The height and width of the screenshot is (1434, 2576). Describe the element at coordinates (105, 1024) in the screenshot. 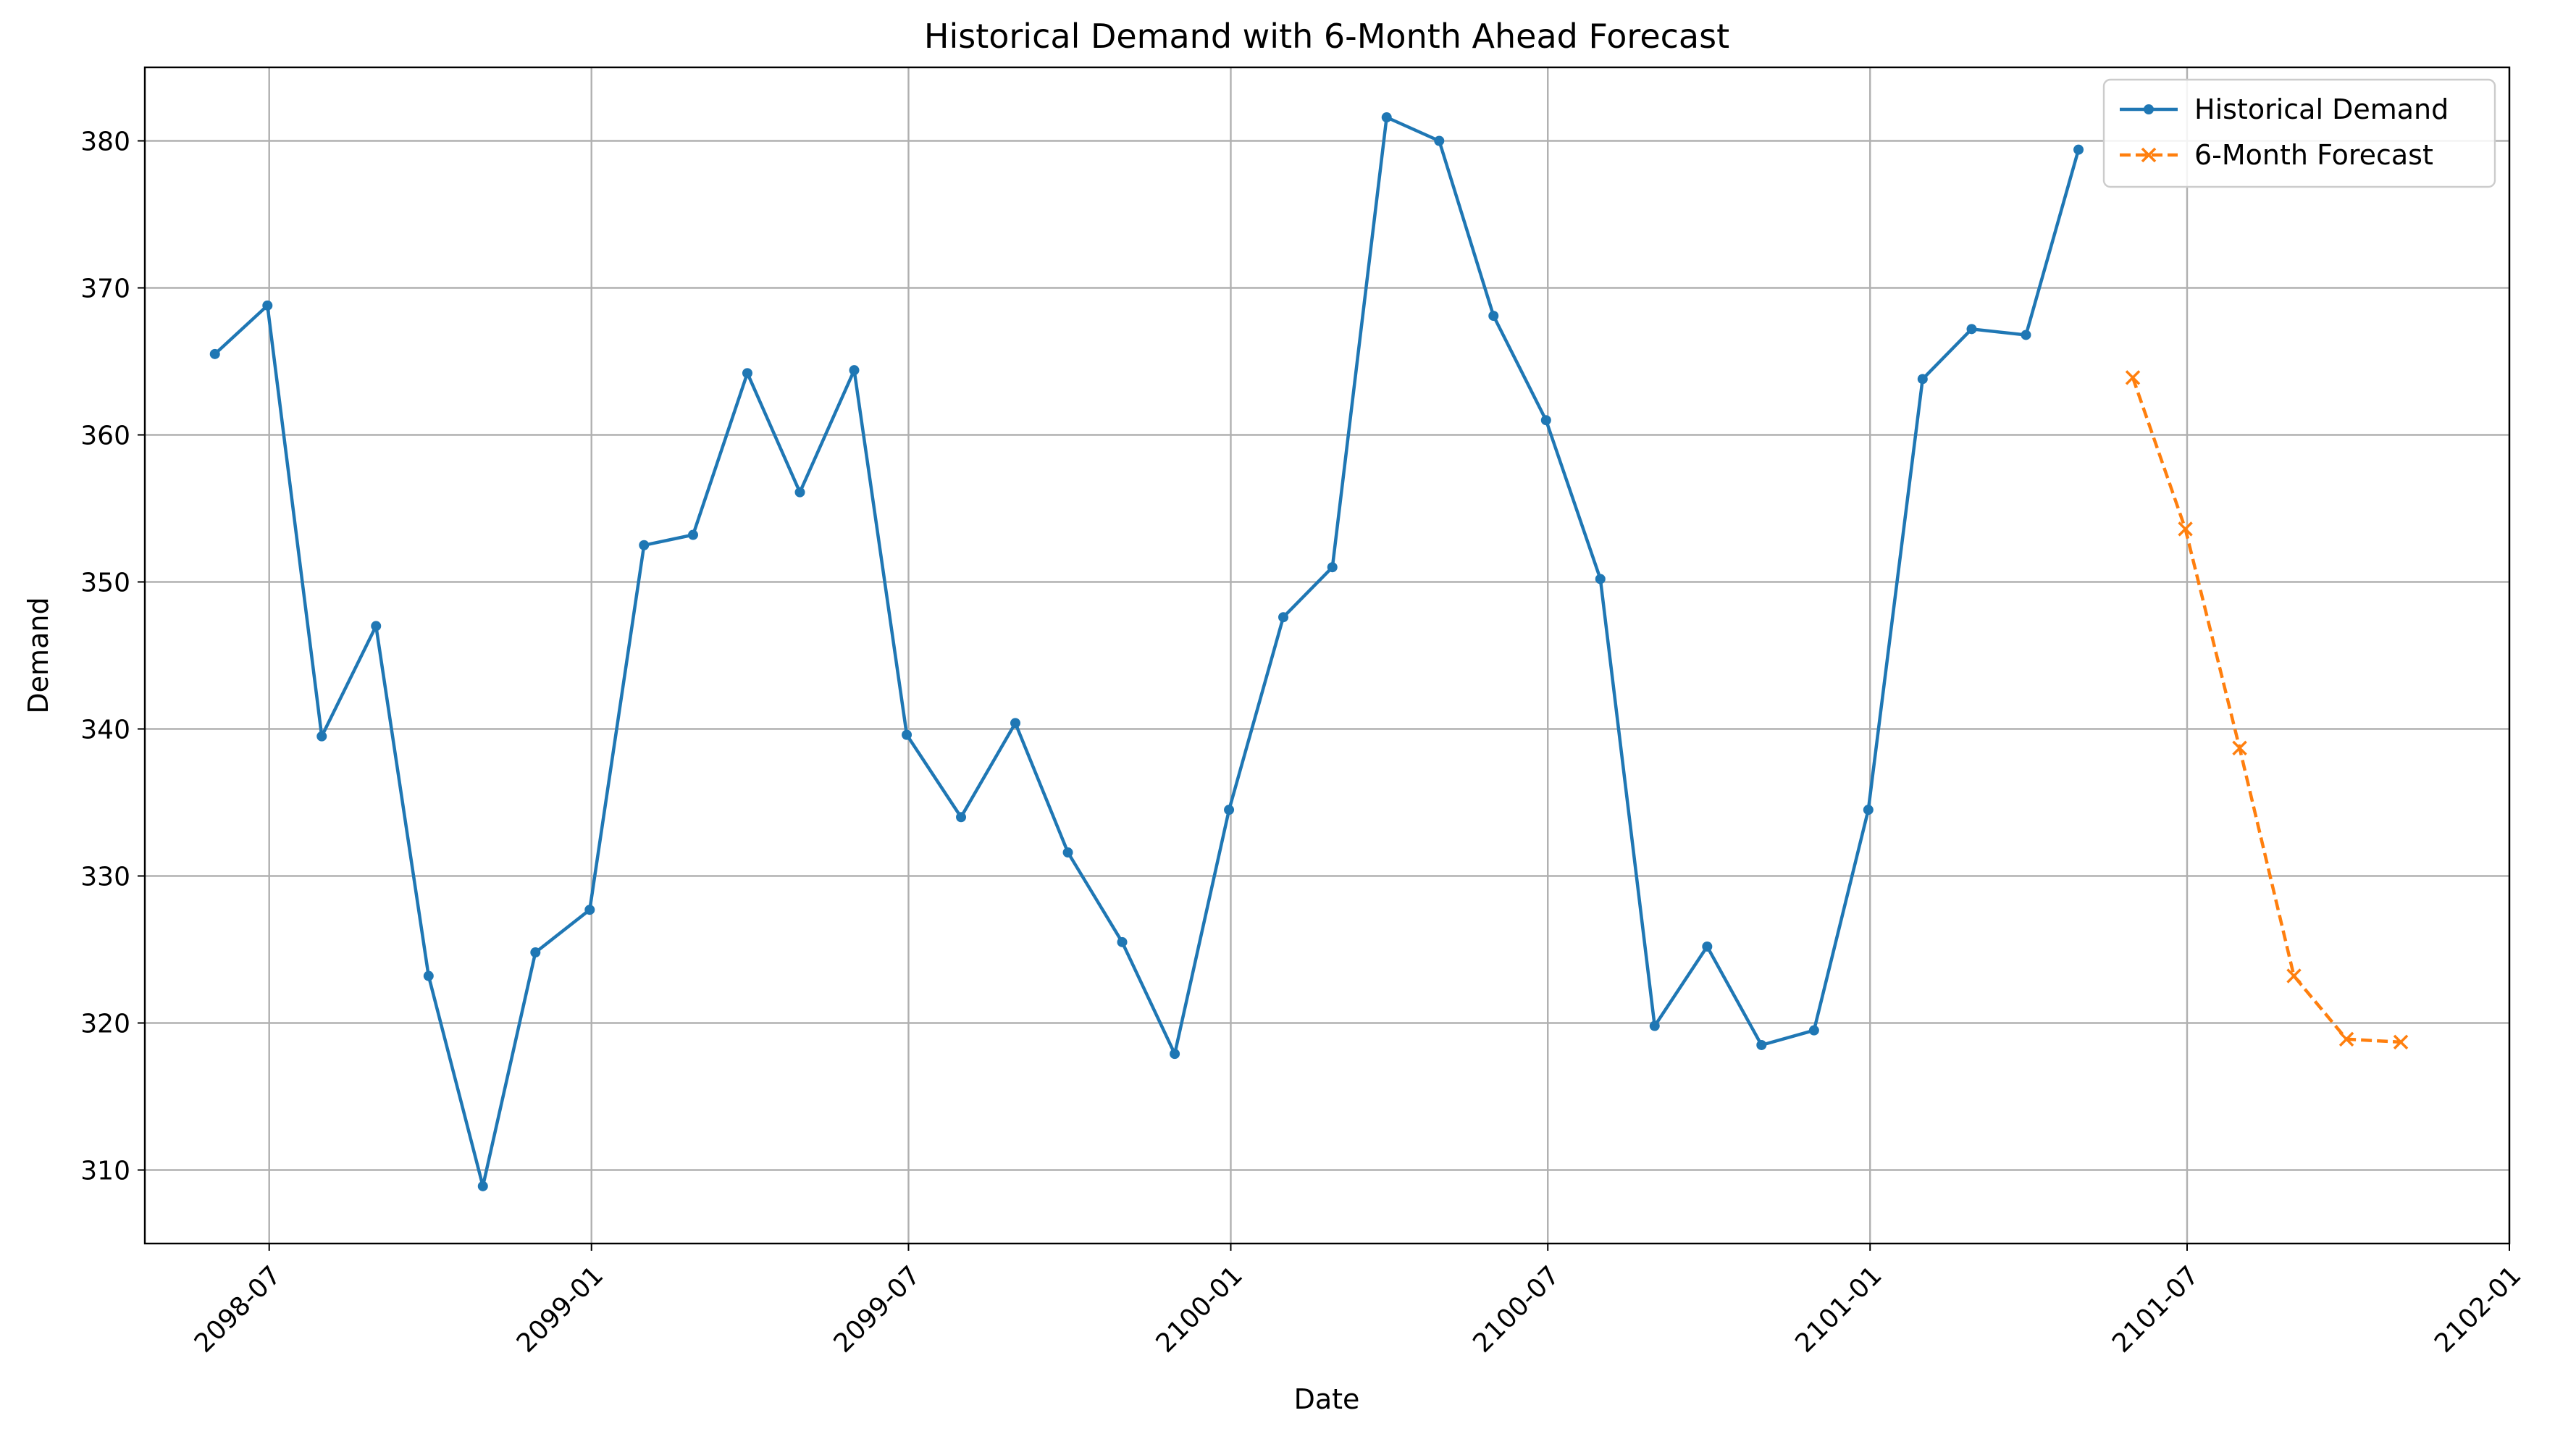

I see `y-tick-label: 320` at that location.